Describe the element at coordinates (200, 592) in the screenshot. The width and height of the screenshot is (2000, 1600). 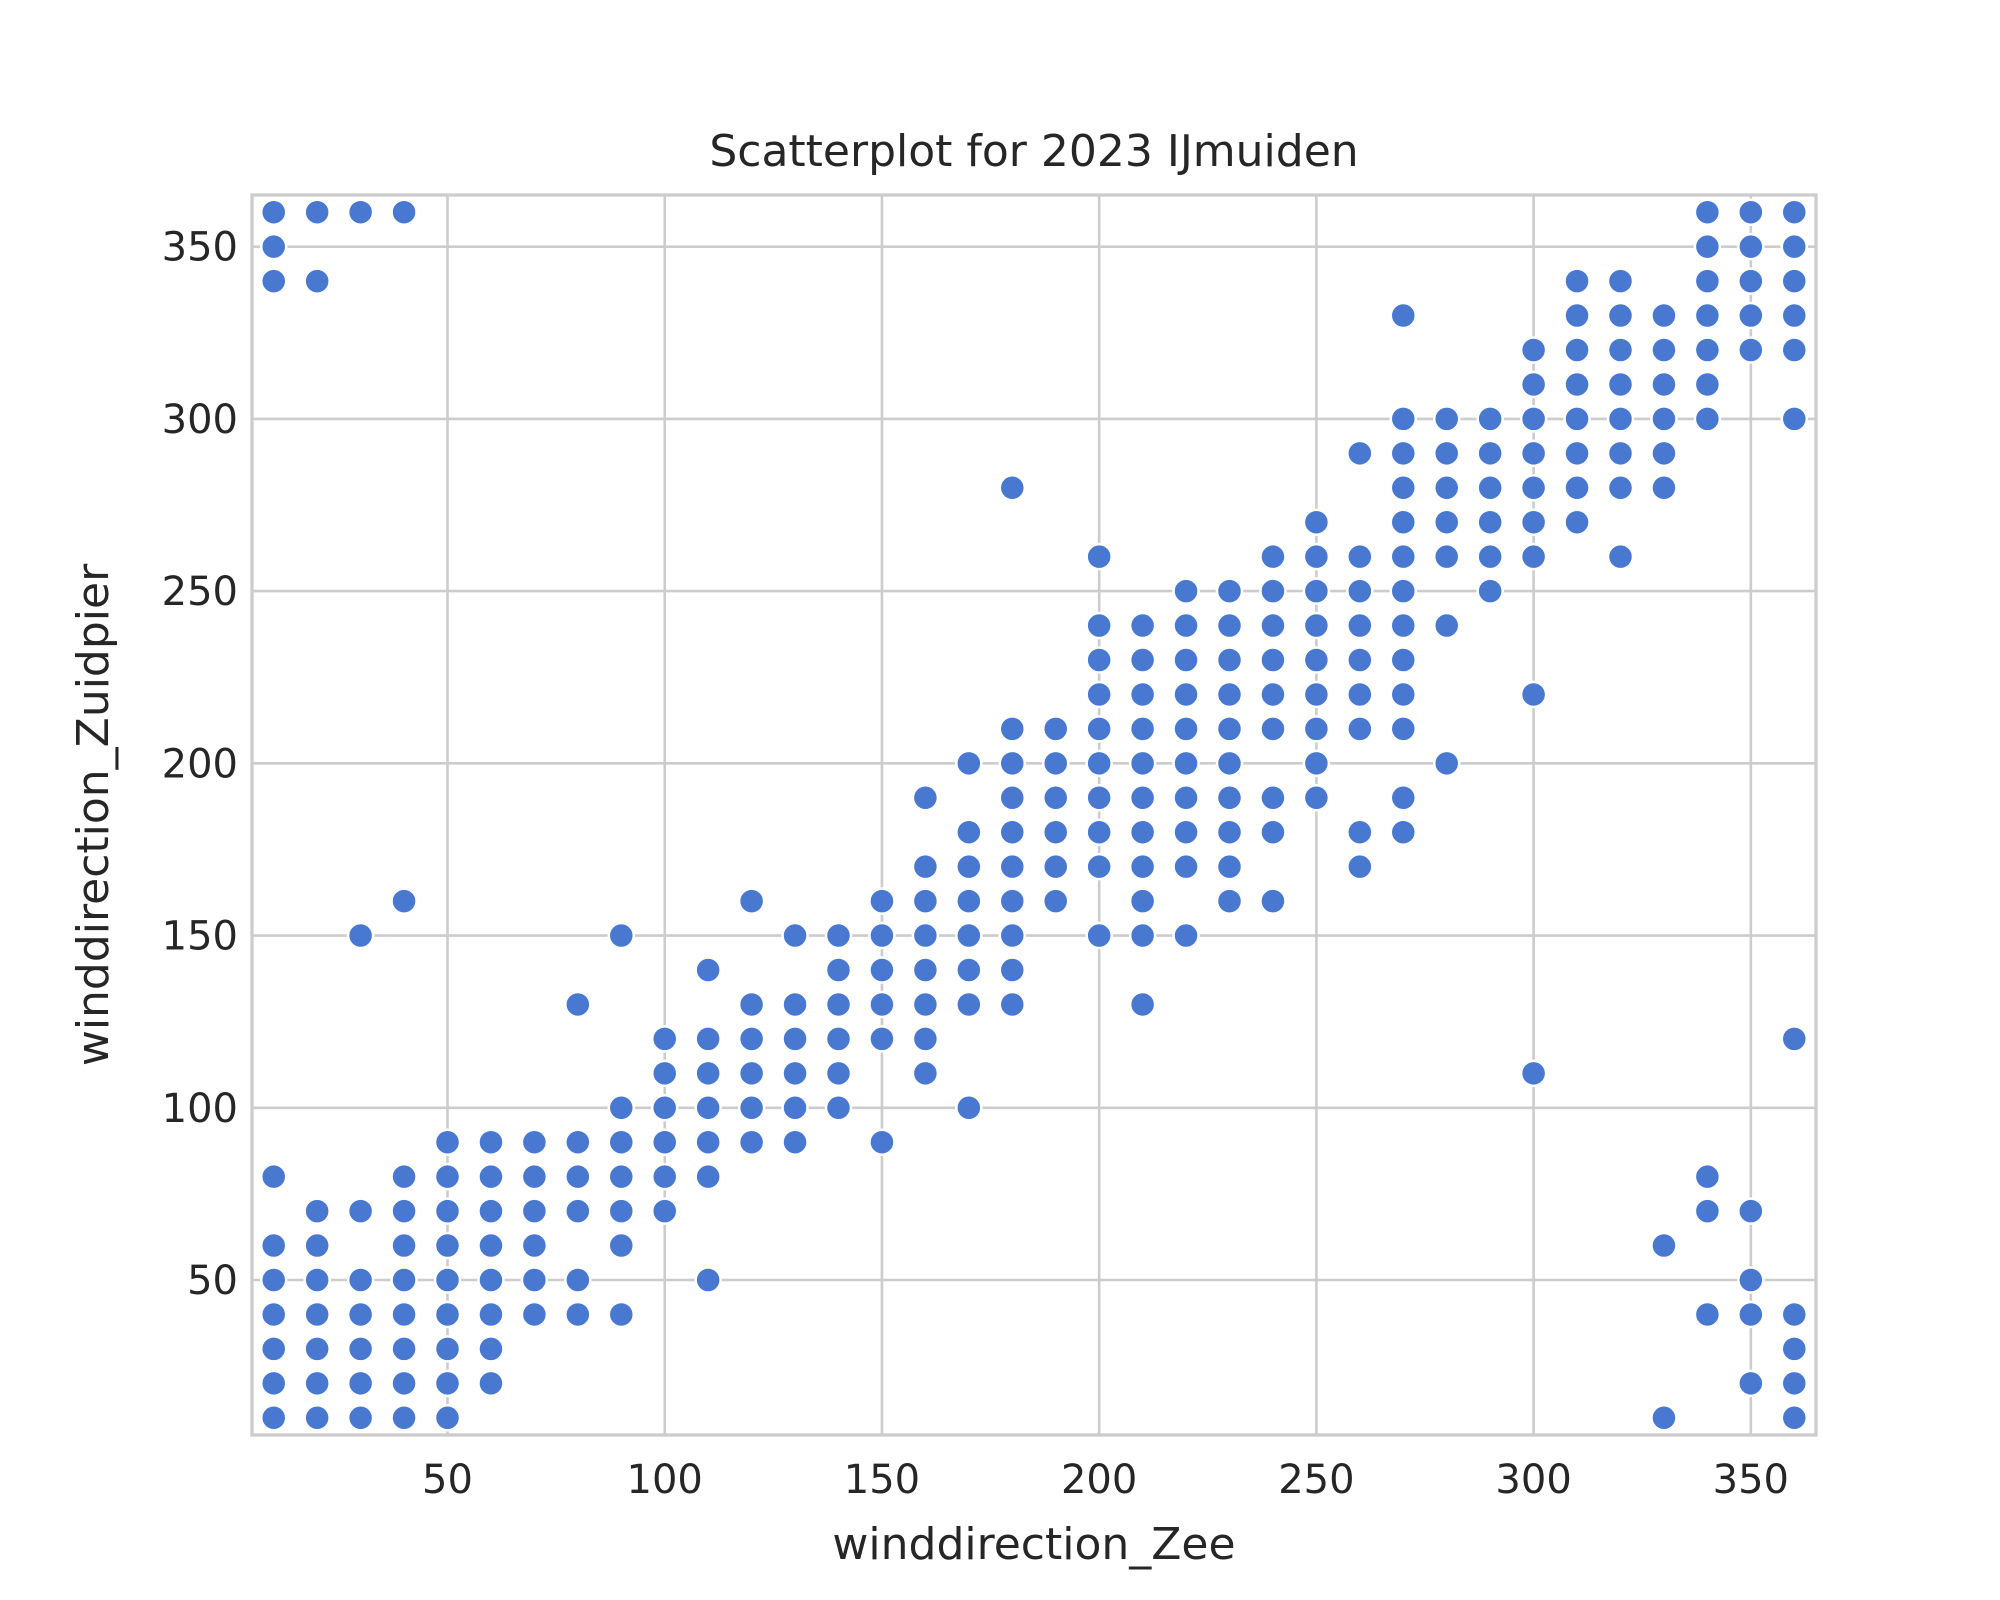
I see `y-tick-label: 250` at that location.